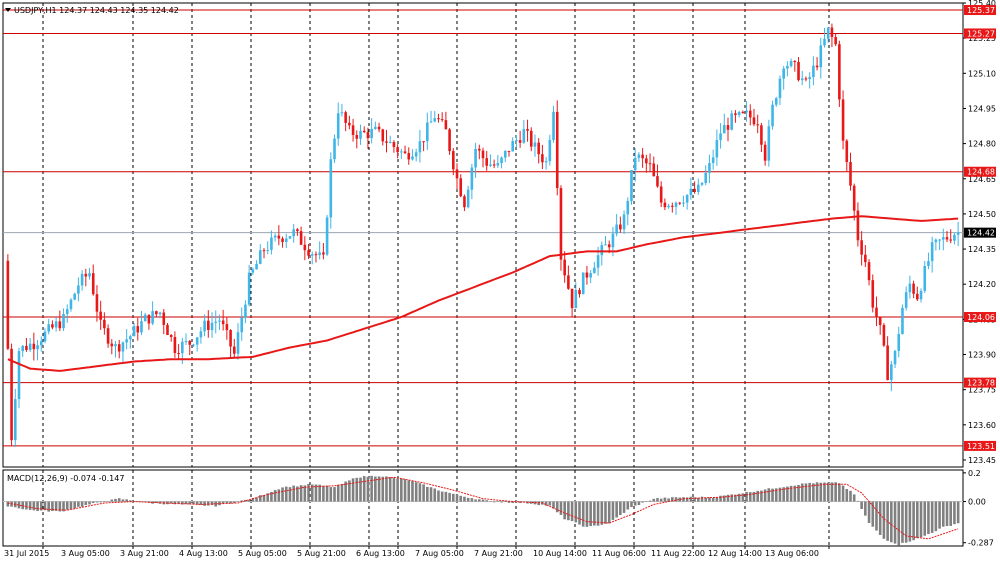 This screenshot has height=561, width=1000. I want to click on y-axis-label: 124.65, so click(982, 179).